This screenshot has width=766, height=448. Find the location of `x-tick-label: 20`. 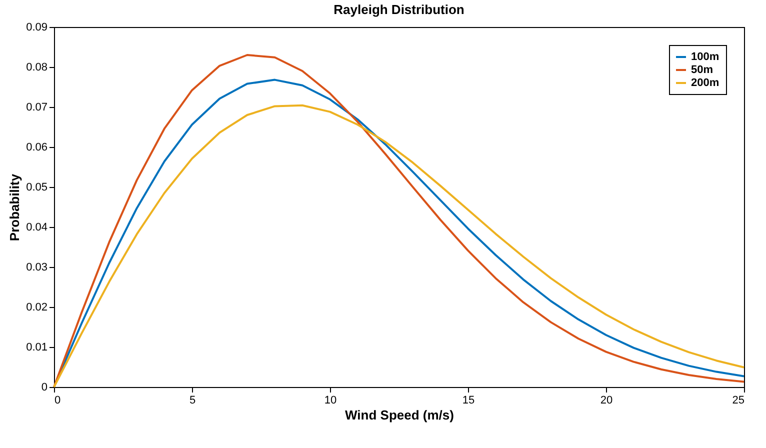

x-tick-label: 20 is located at coordinates (606, 400).